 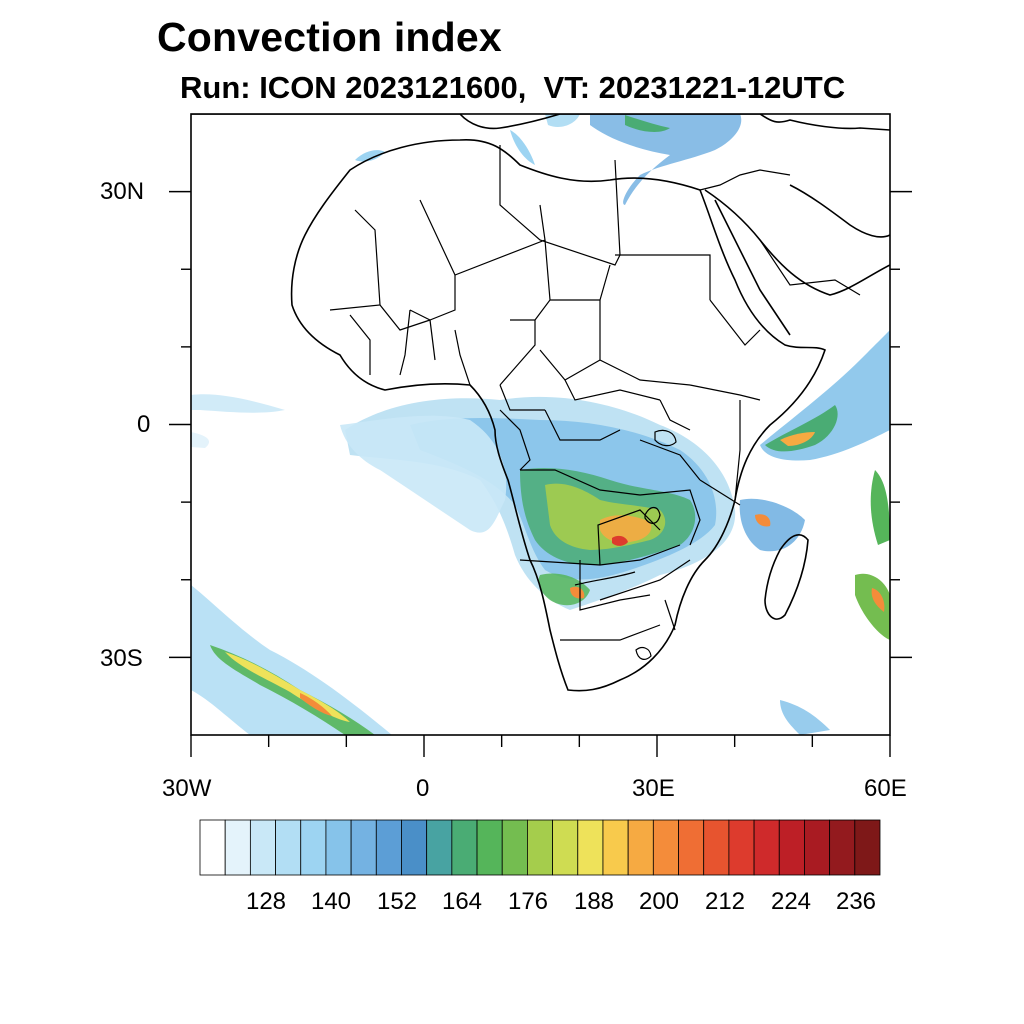 What do you see at coordinates (577, 592) in the screenshot?
I see `convection-region-angola-hot` at bounding box center [577, 592].